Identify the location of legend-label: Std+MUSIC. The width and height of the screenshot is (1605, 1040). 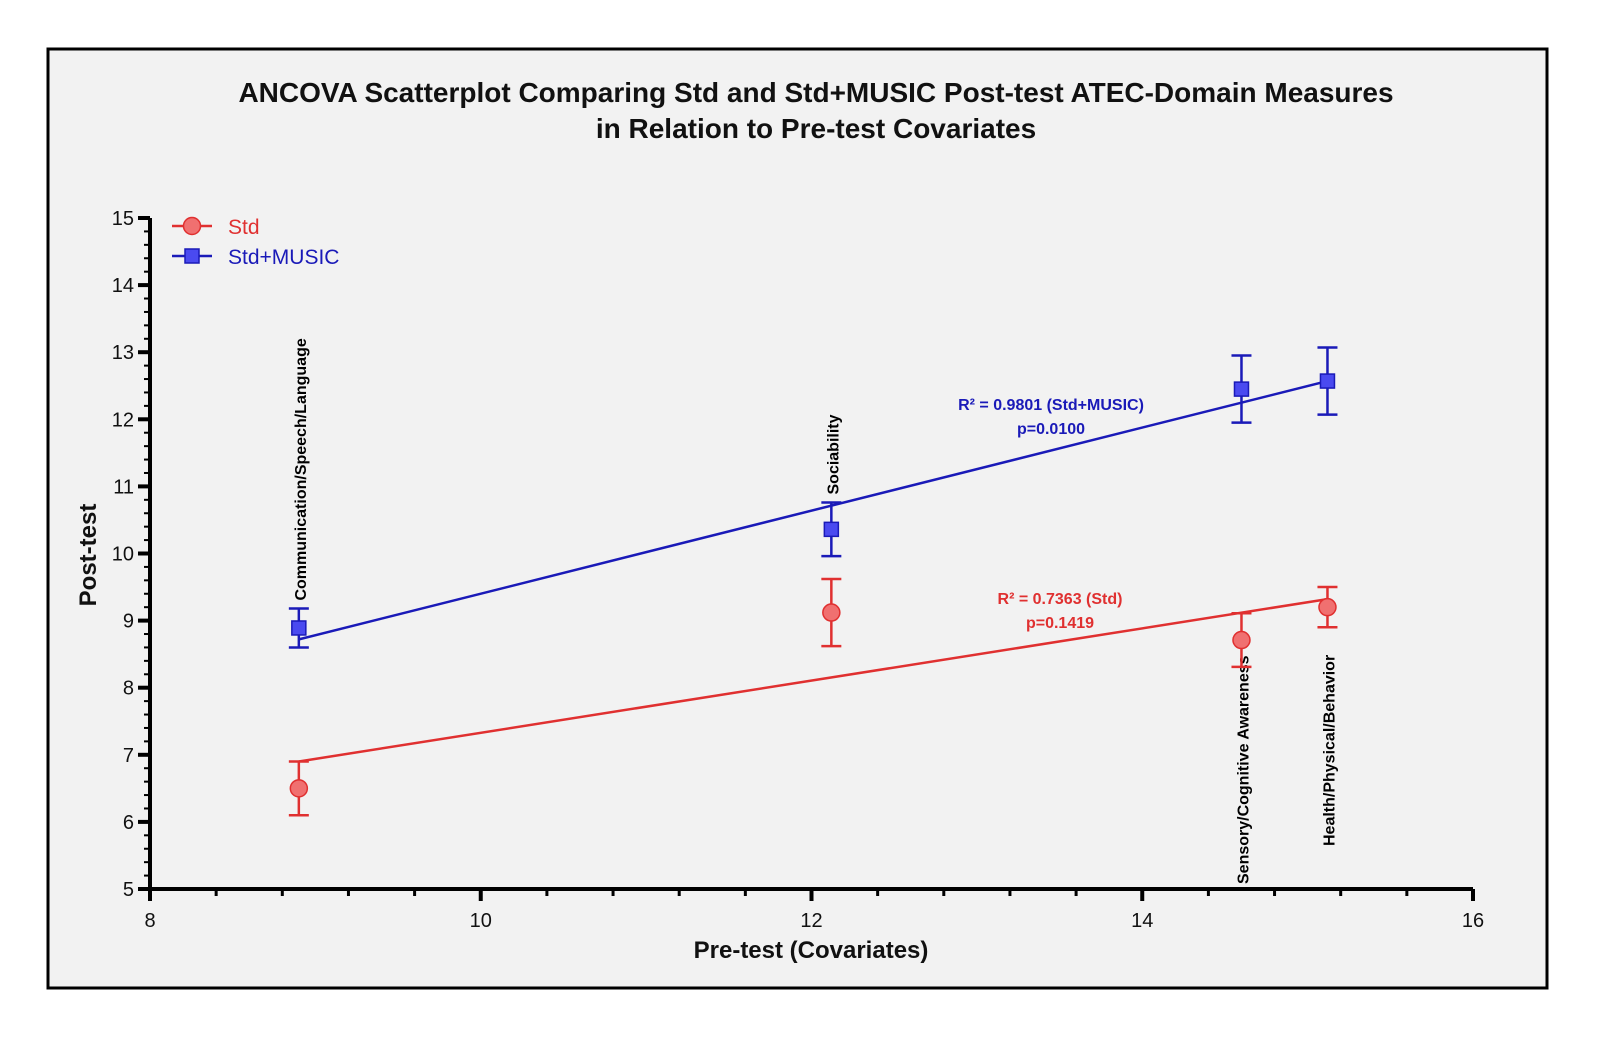
(283, 257).